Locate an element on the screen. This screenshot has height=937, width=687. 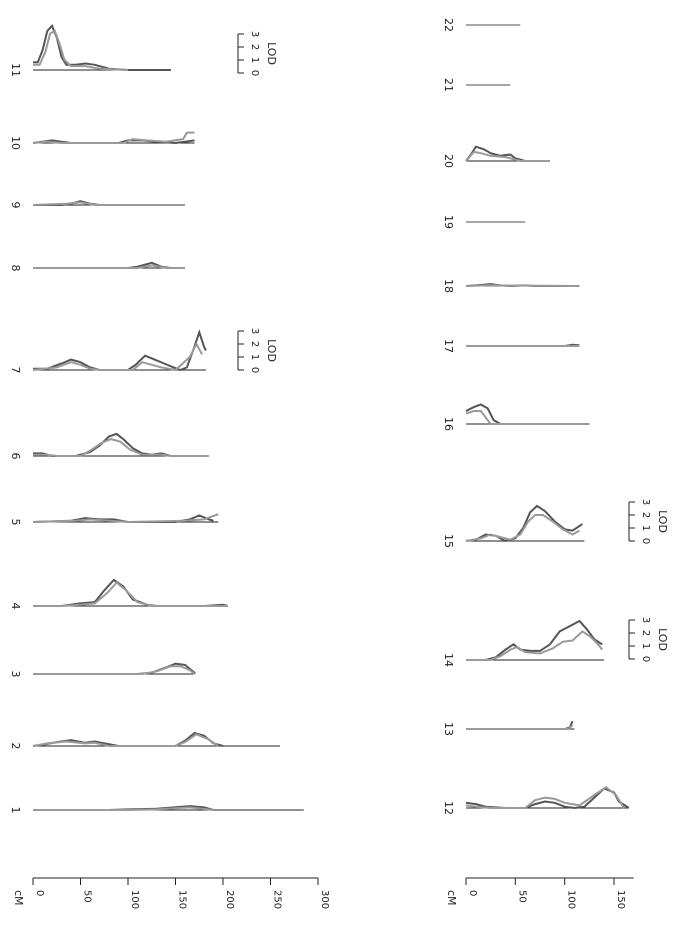
chromosome-label: 3 is located at coordinates (15, 674).